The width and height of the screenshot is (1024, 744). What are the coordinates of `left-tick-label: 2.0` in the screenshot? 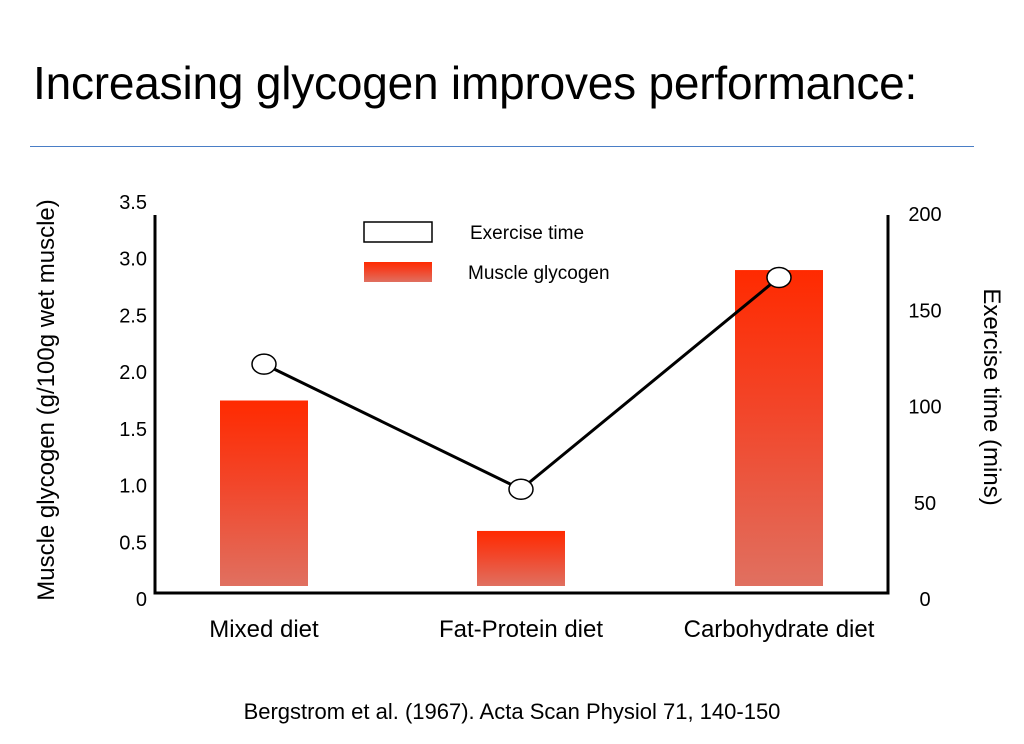 It's located at (133, 373).